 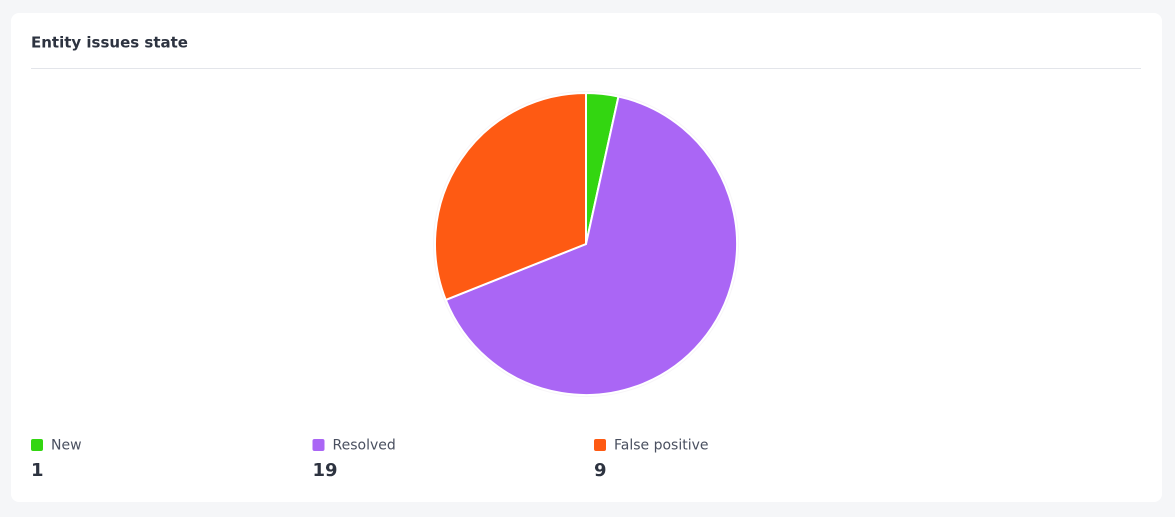 I want to click on legend-value: 19, so click(x=325, y=470).